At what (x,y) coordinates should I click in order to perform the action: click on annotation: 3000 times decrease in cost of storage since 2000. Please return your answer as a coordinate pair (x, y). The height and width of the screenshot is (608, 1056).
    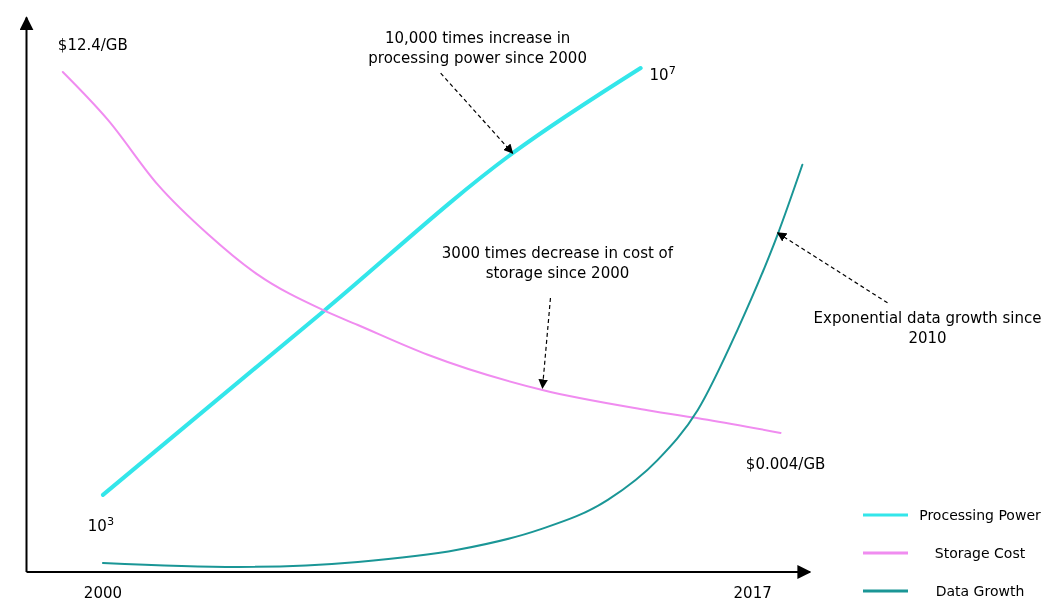
    Looking at the image, I should click on (557, 263).